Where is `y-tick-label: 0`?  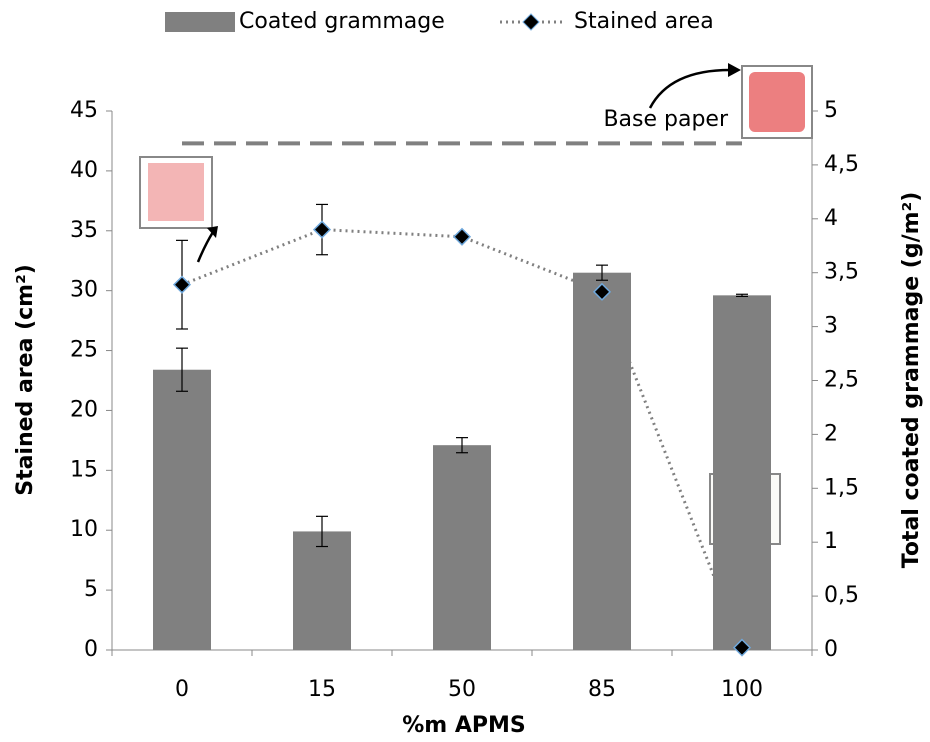
y-tick-label: 0 is located at coordinates (91, 649).